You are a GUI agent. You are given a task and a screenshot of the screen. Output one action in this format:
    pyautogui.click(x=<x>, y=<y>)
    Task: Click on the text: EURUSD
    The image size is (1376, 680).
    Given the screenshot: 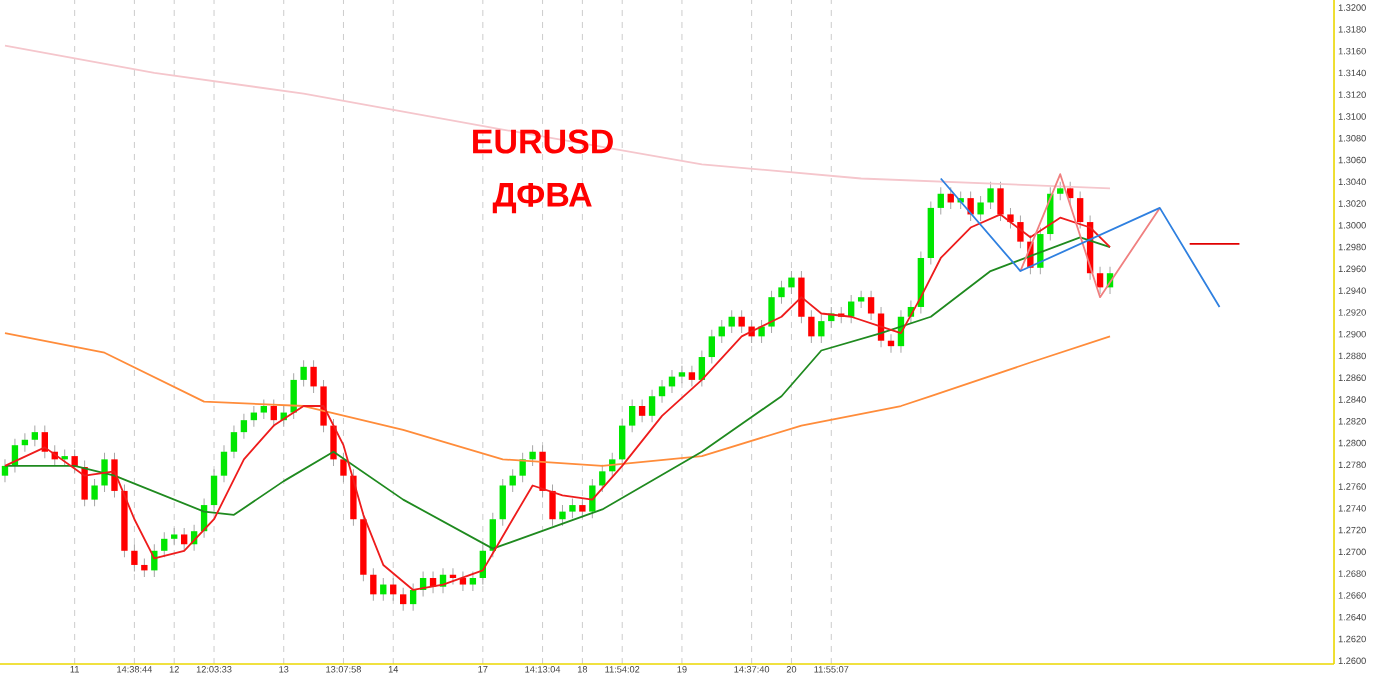 What is the action you would take?
    pyautogui.click(x=543, y=141)
    